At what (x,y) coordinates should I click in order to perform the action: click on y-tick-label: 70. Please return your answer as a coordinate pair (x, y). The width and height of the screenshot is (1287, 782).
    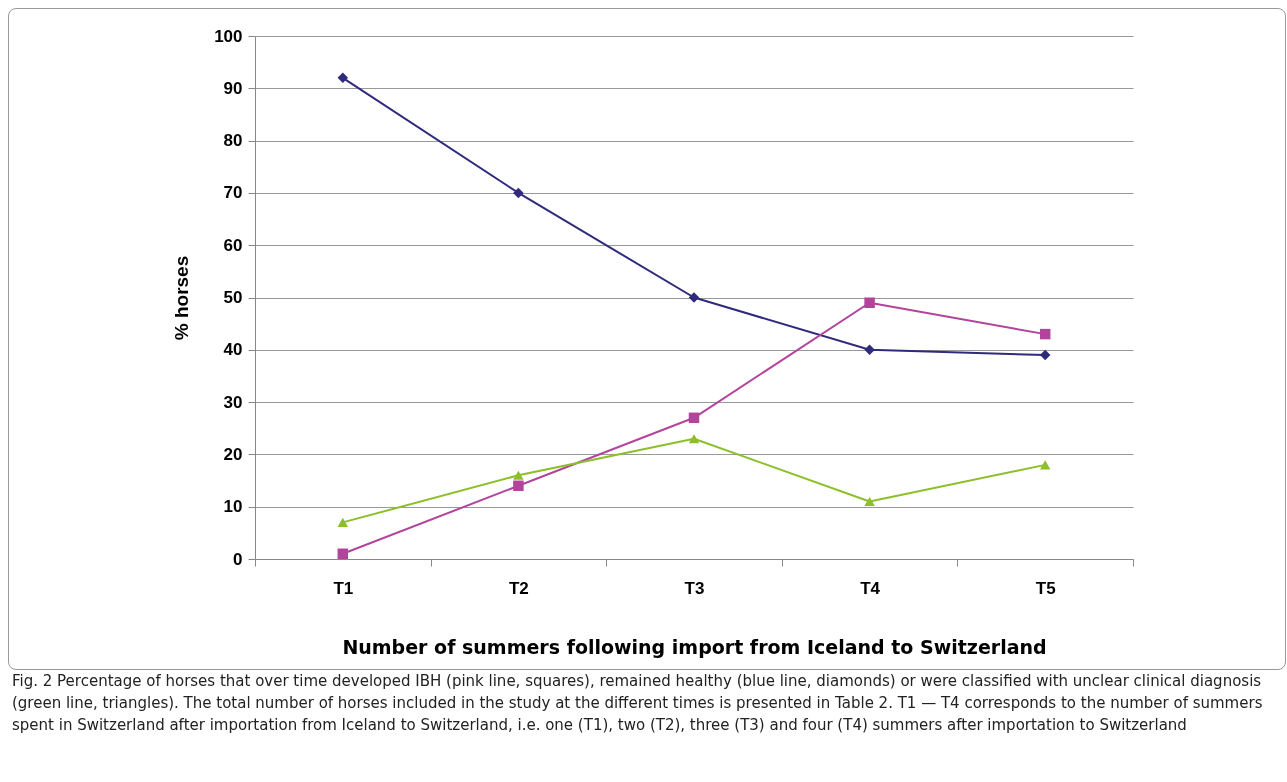
    Looking at the image, I should click on (233, 193).